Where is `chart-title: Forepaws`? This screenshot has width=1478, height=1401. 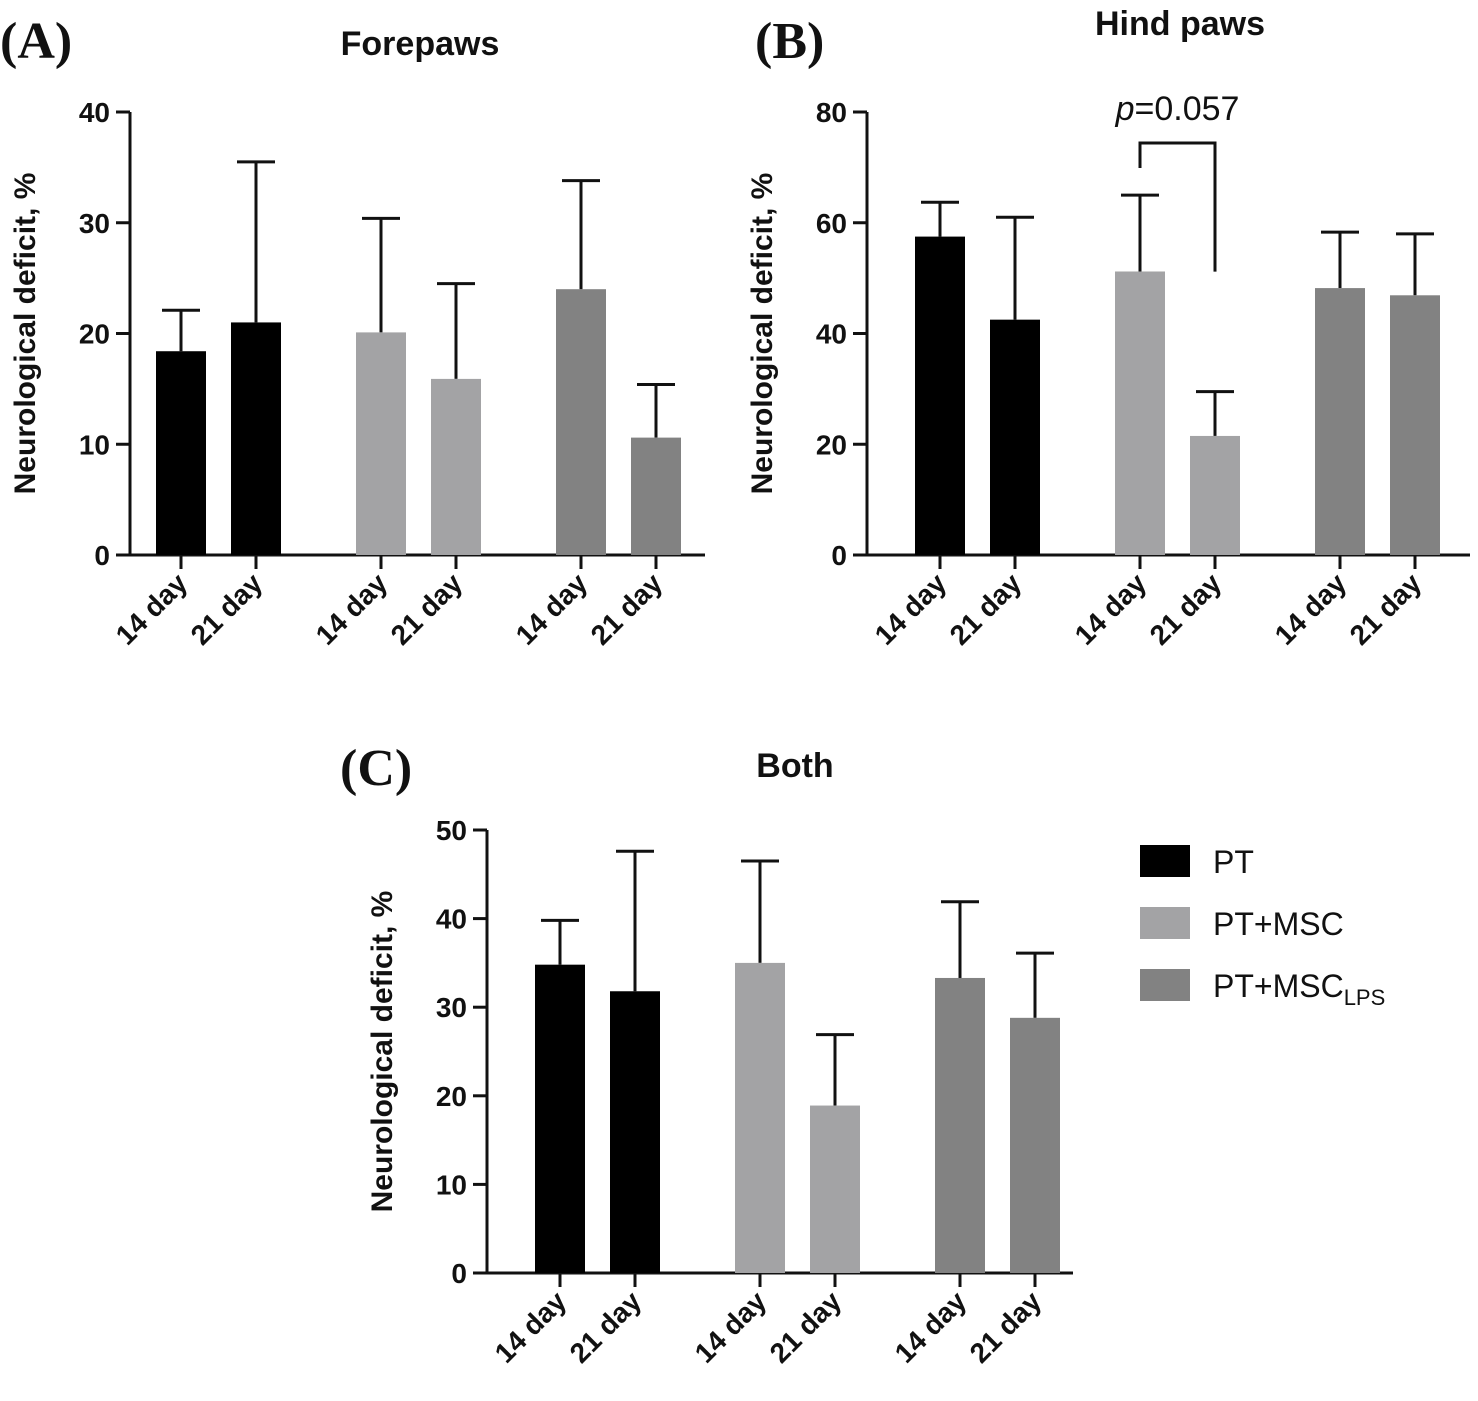
chart-title: Forepaws is located at coordinates (420, 44).